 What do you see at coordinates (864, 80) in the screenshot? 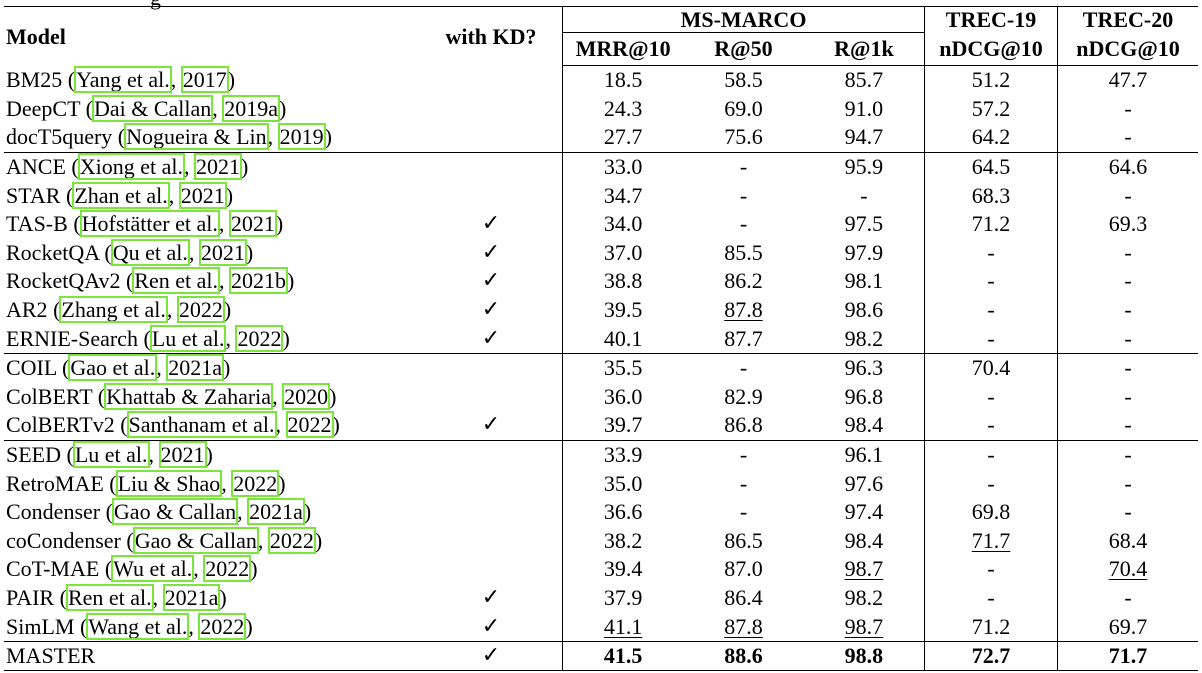
I see `r1k-cell-value: 85.7` at bounding box center [864, 80].